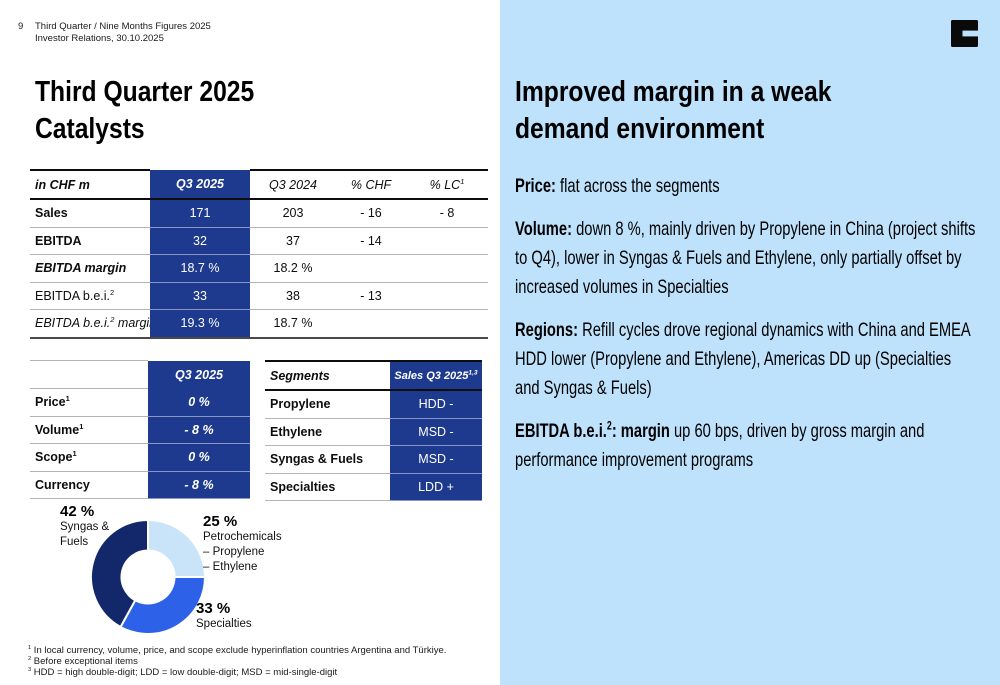 The height and width of the screenshot is (685, 1000). What do you see at coordinates (371, 213) in the screenshot?
I see `kpi-value: - 16` at bounding box center [371, 213].